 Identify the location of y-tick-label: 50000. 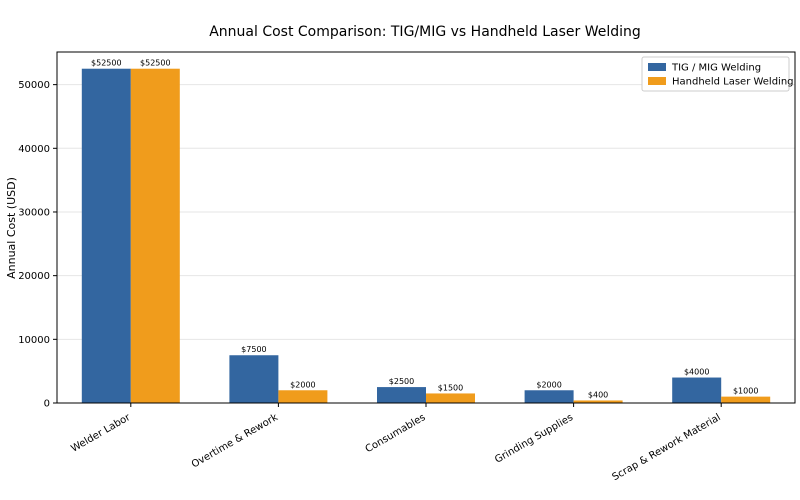
(34, 85).